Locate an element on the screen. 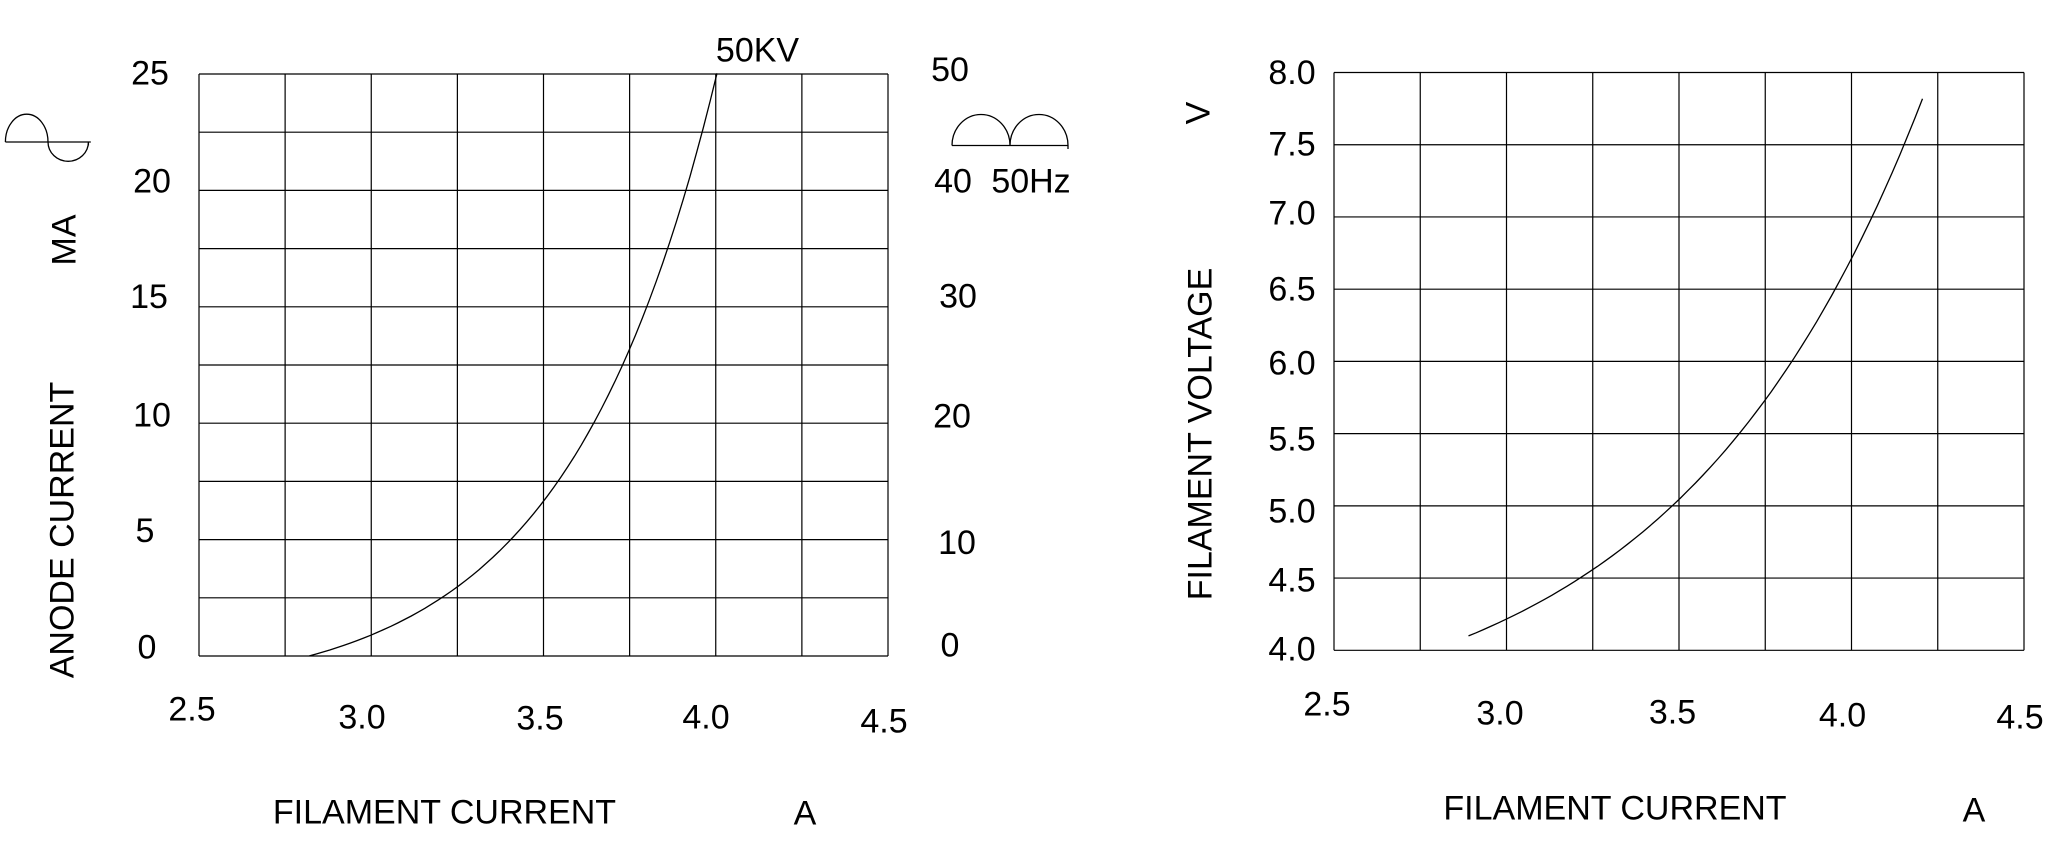 This screenshot has width=2048, height=861. svg-text: 7.5 is located at coordinates (1291, 144).